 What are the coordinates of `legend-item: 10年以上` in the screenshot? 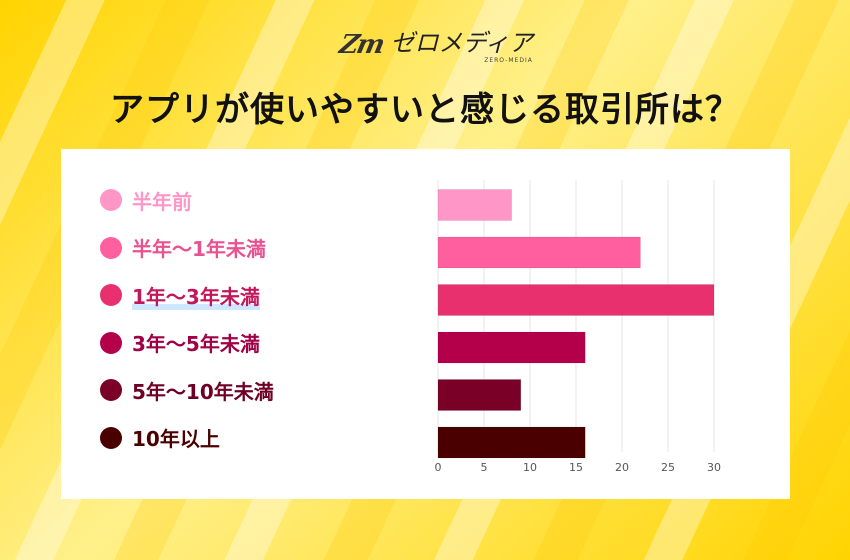 It's located at (160, 438).